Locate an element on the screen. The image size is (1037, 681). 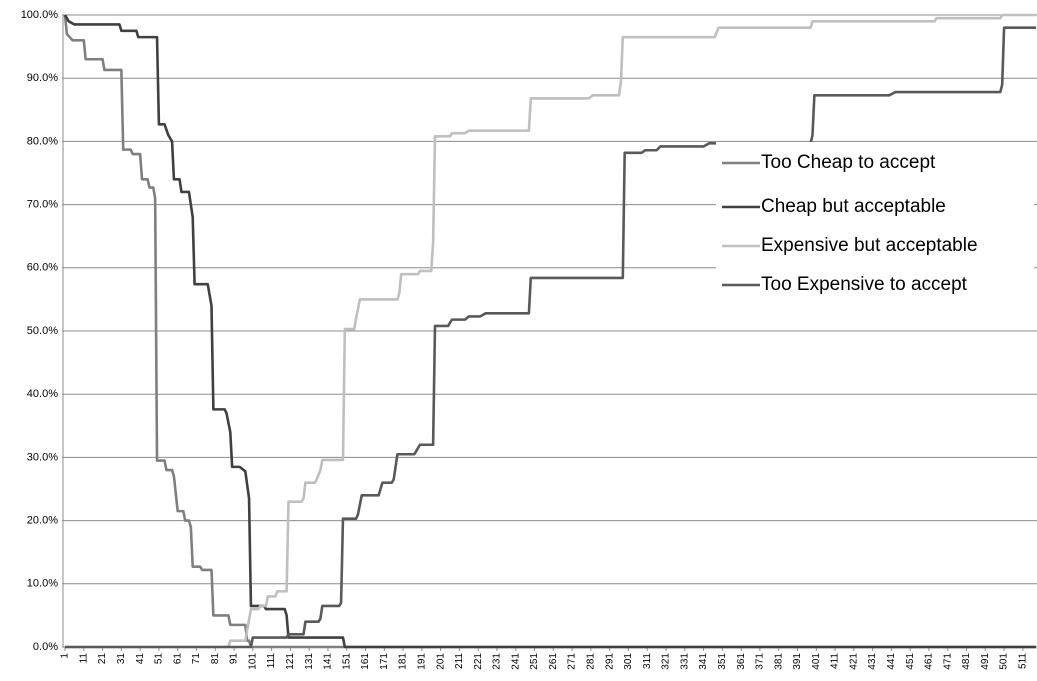
legend-label: Cheap but acceptable is located at coordinates (853, 206).